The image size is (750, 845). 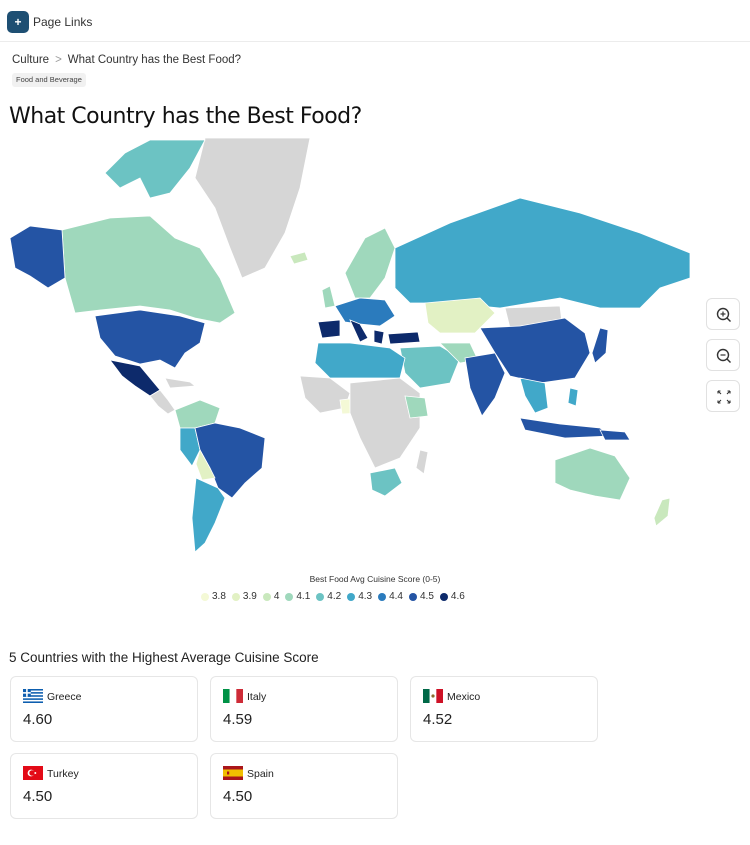 I want to click on card-score: 4.59, so click(x=238, y=719).